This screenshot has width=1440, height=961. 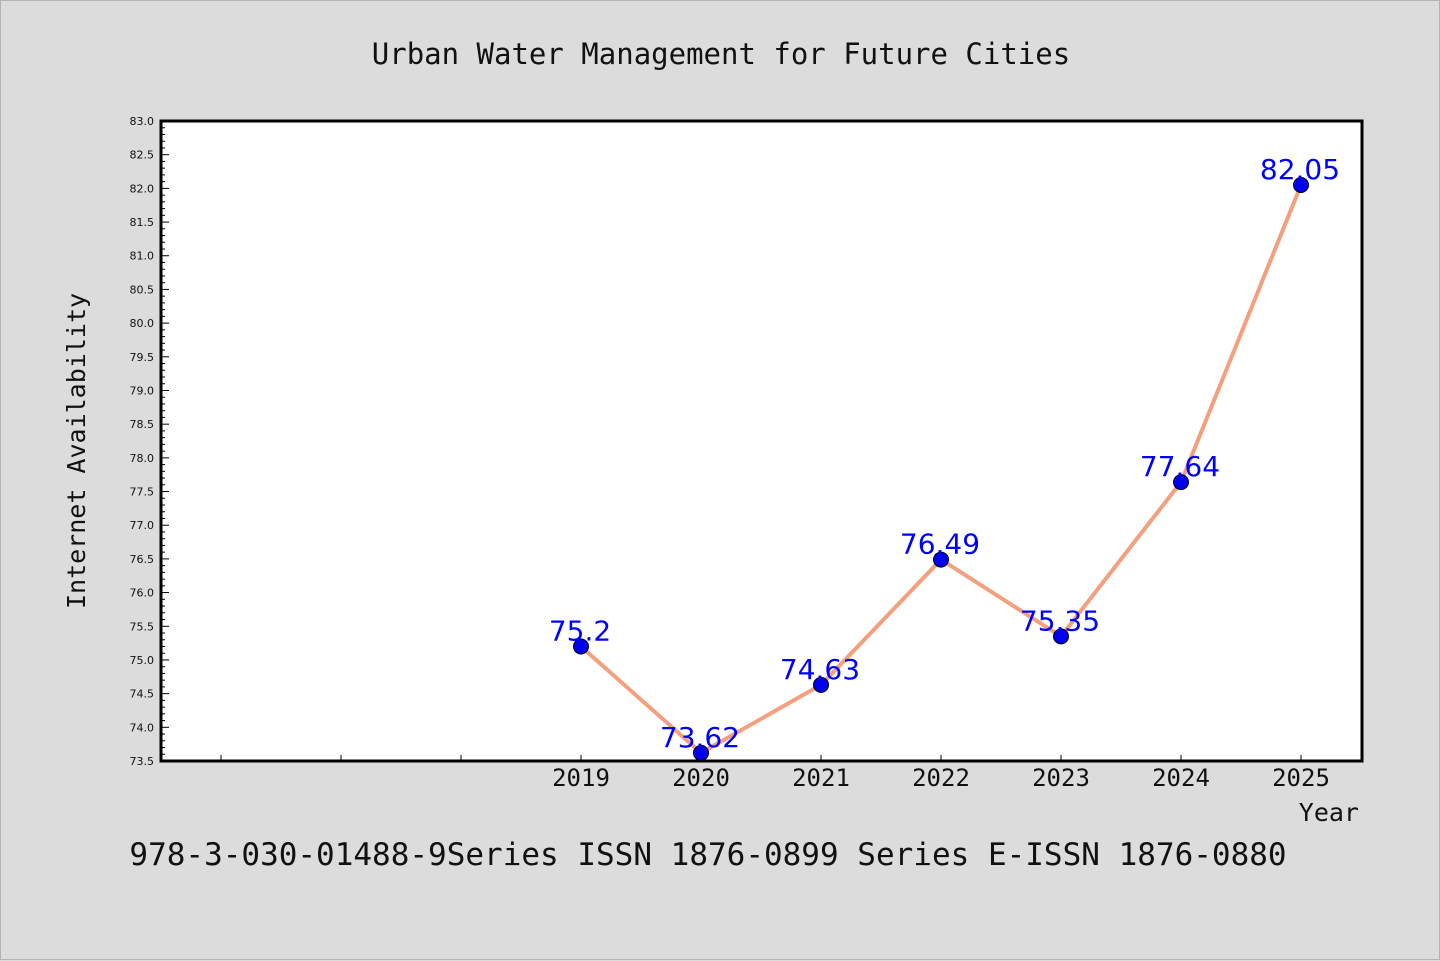 I want to click on x-axis-label: Year, so click(x=1329, y=812).